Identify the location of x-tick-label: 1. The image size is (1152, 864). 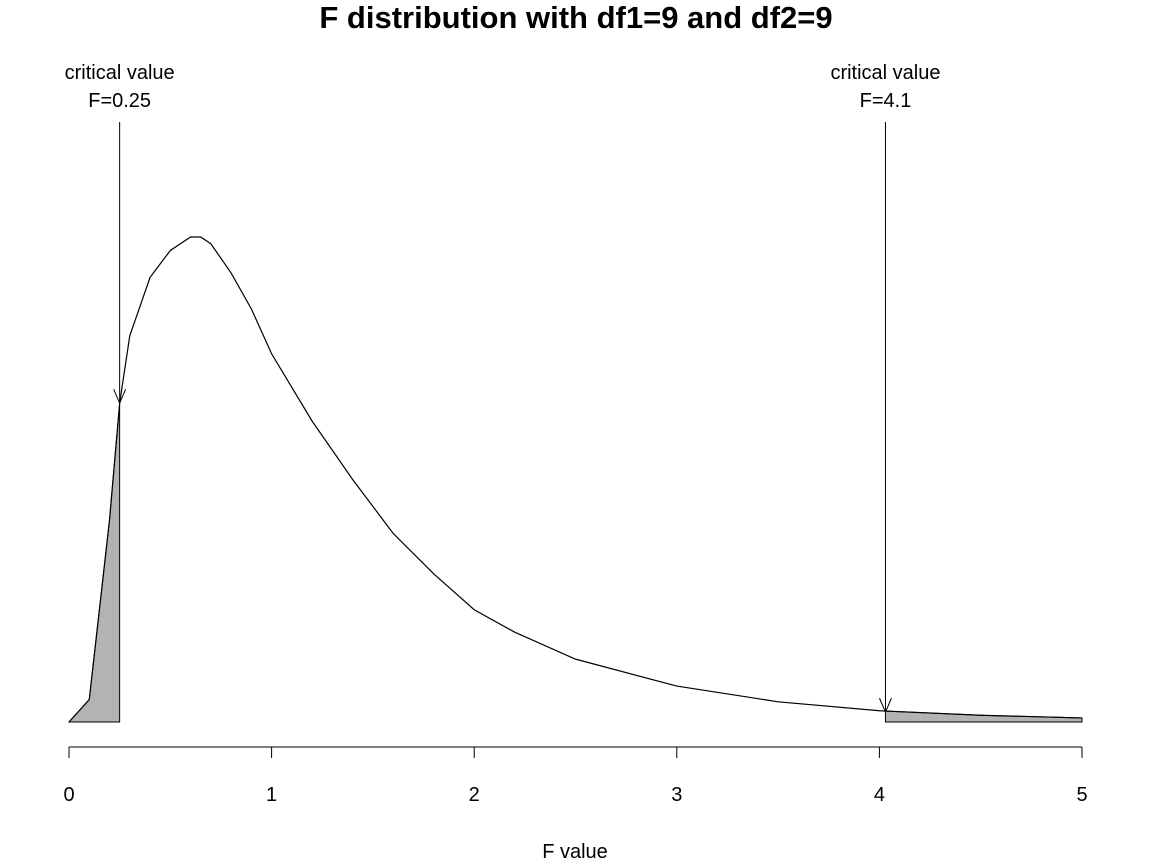
(271, 795).